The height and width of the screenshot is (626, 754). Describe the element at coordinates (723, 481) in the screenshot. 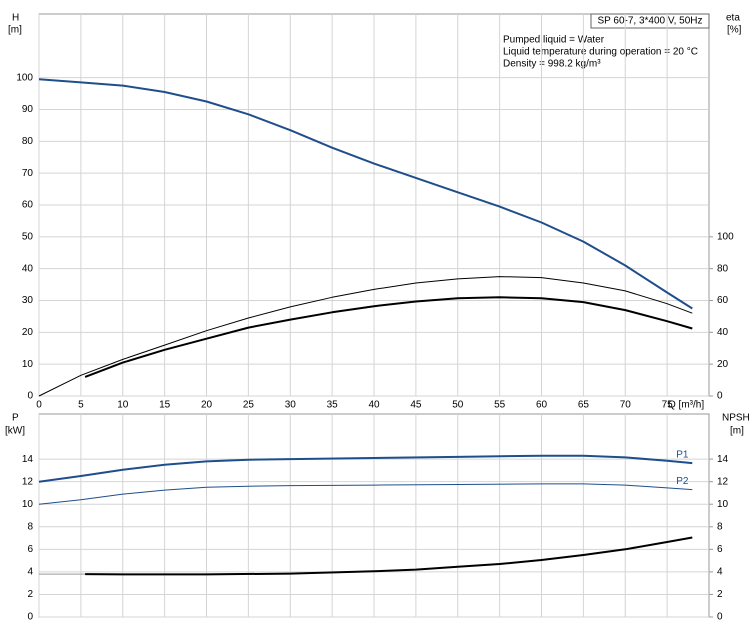

I see `y2-tick-label: 12` at that location.